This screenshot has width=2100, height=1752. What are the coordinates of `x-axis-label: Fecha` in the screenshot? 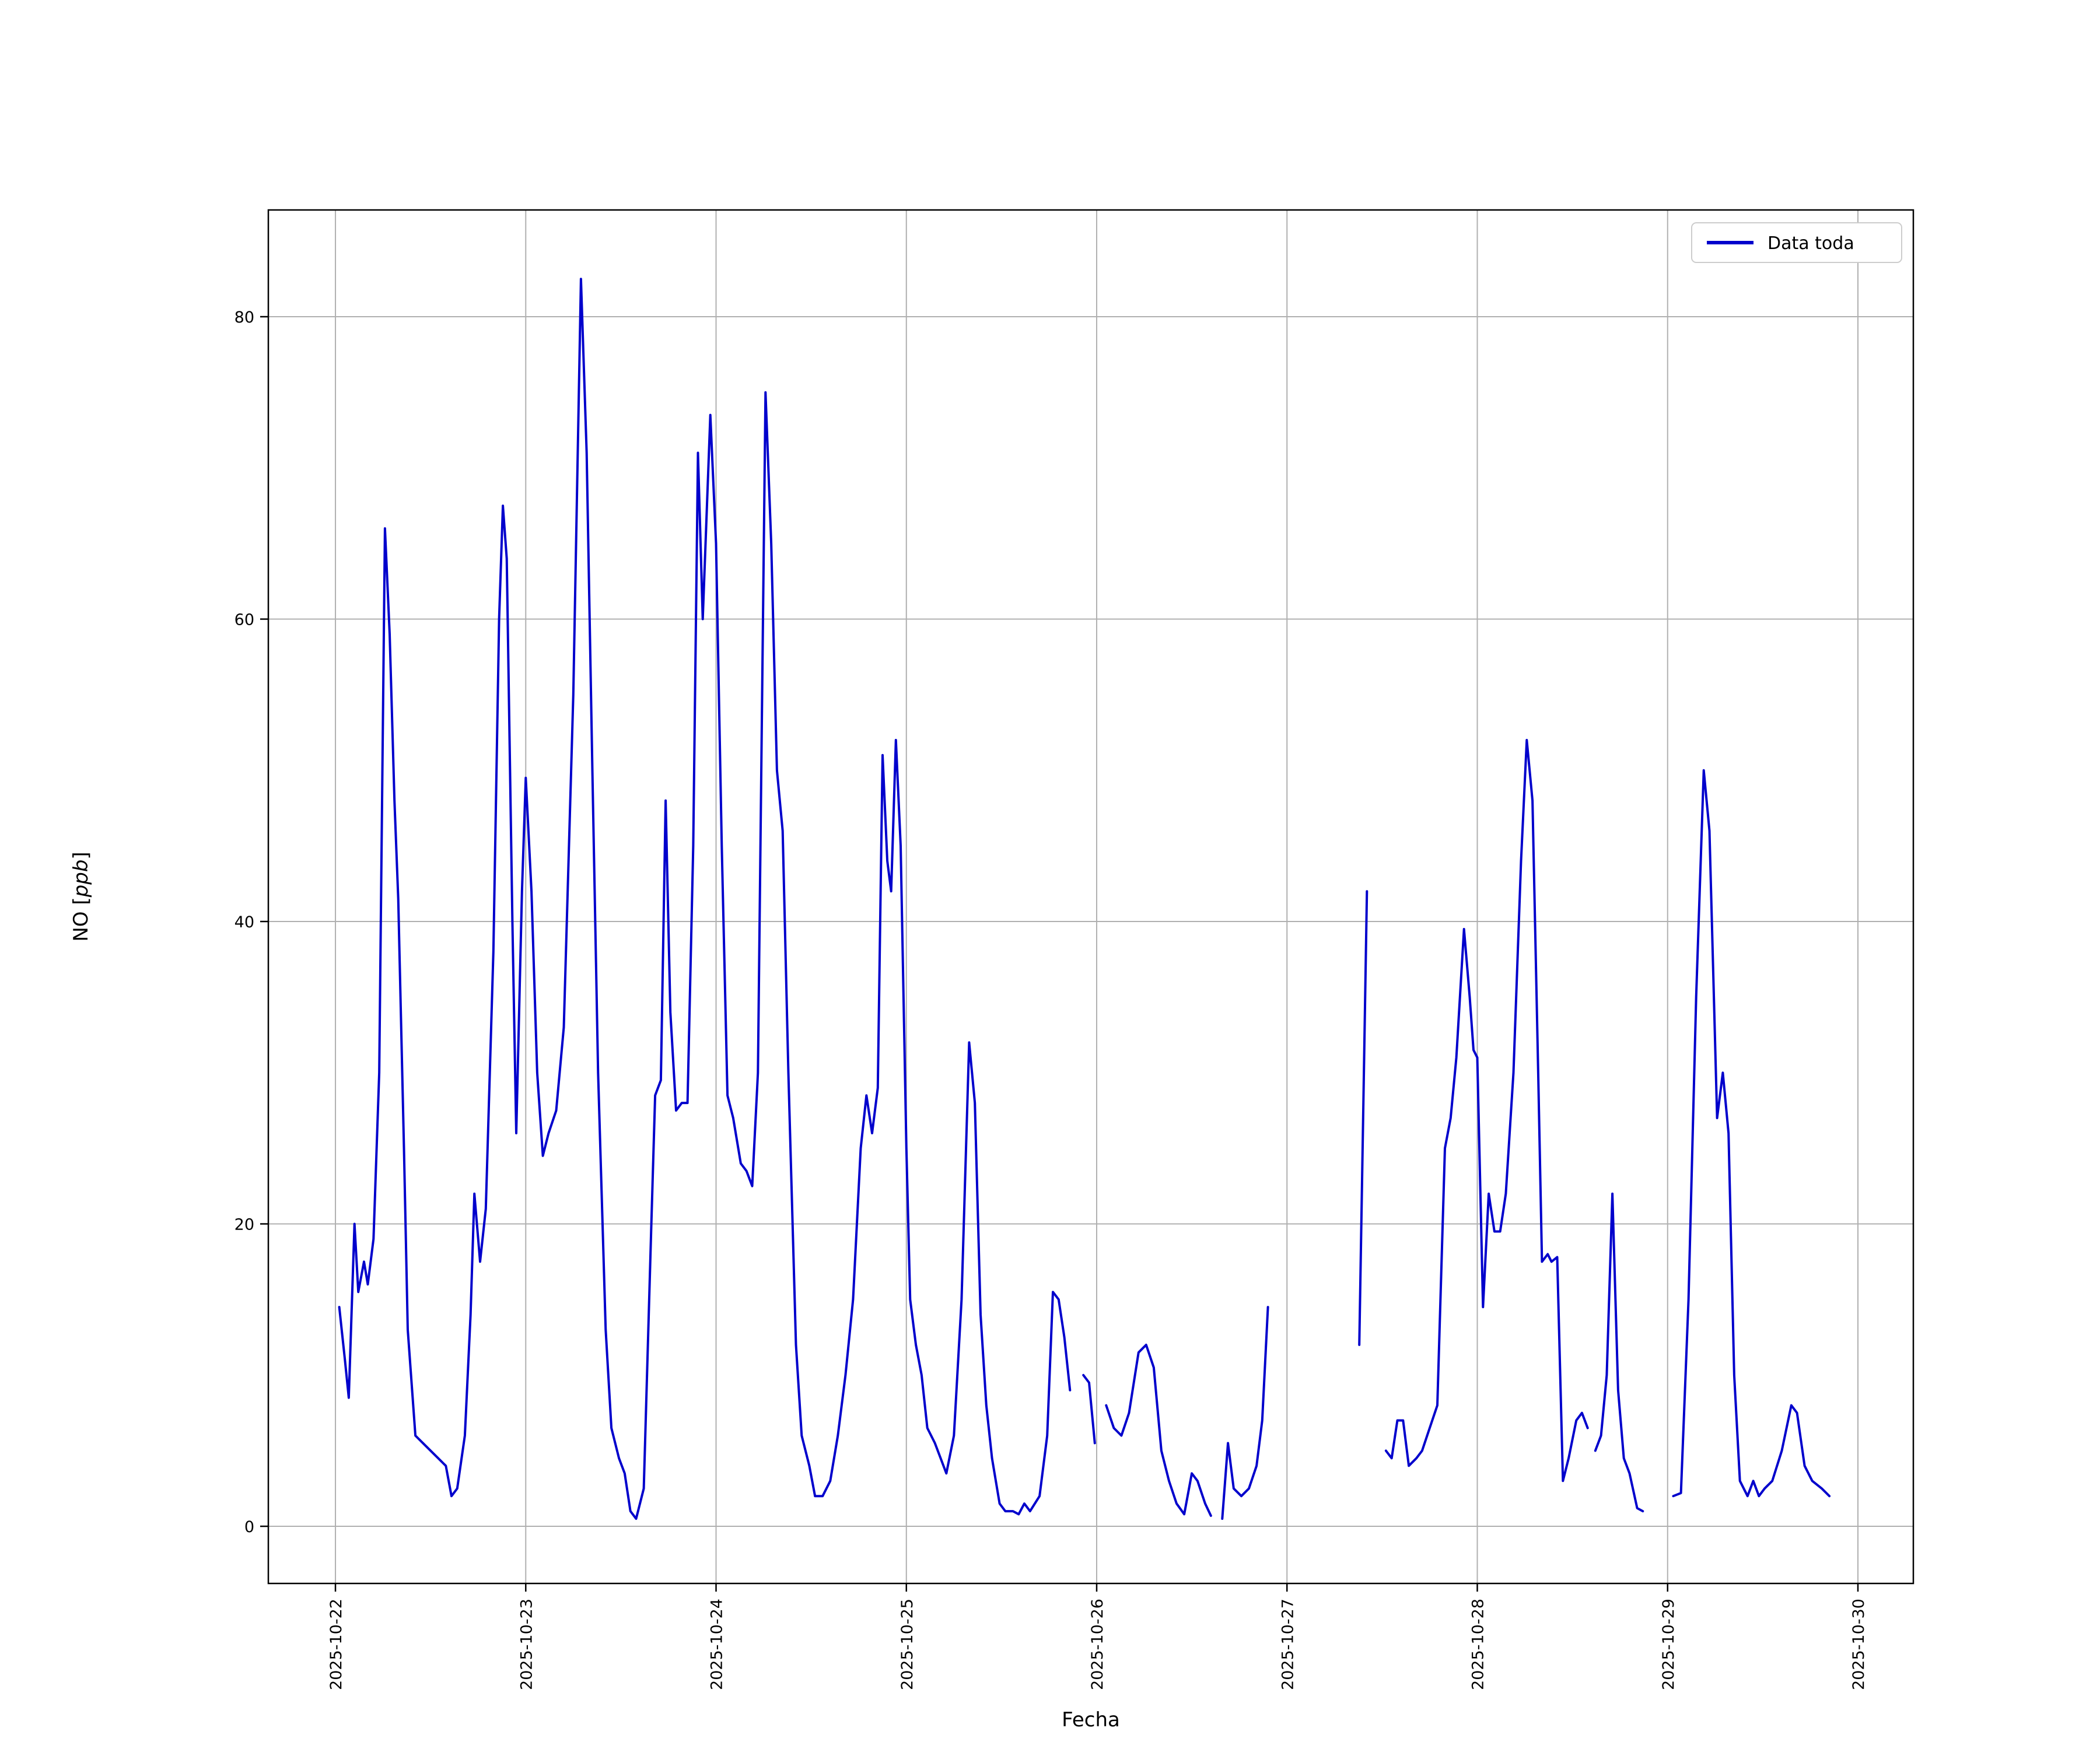 It's located at (1091, 1720).